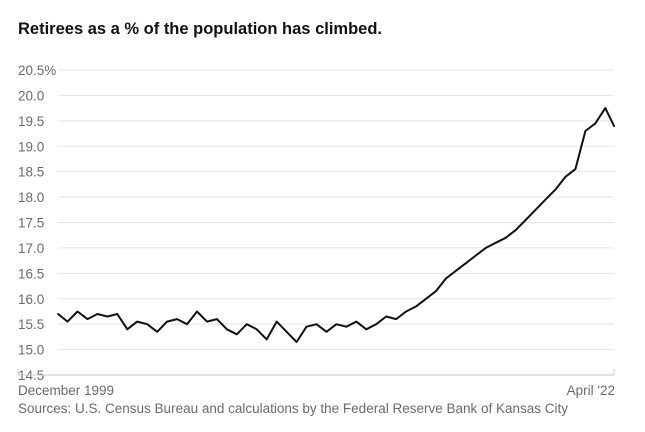  What do you see at coordinates (31, 172) in the screenshot?
I see `y-tick-label: 18.5` at bounding box center [31, 172].